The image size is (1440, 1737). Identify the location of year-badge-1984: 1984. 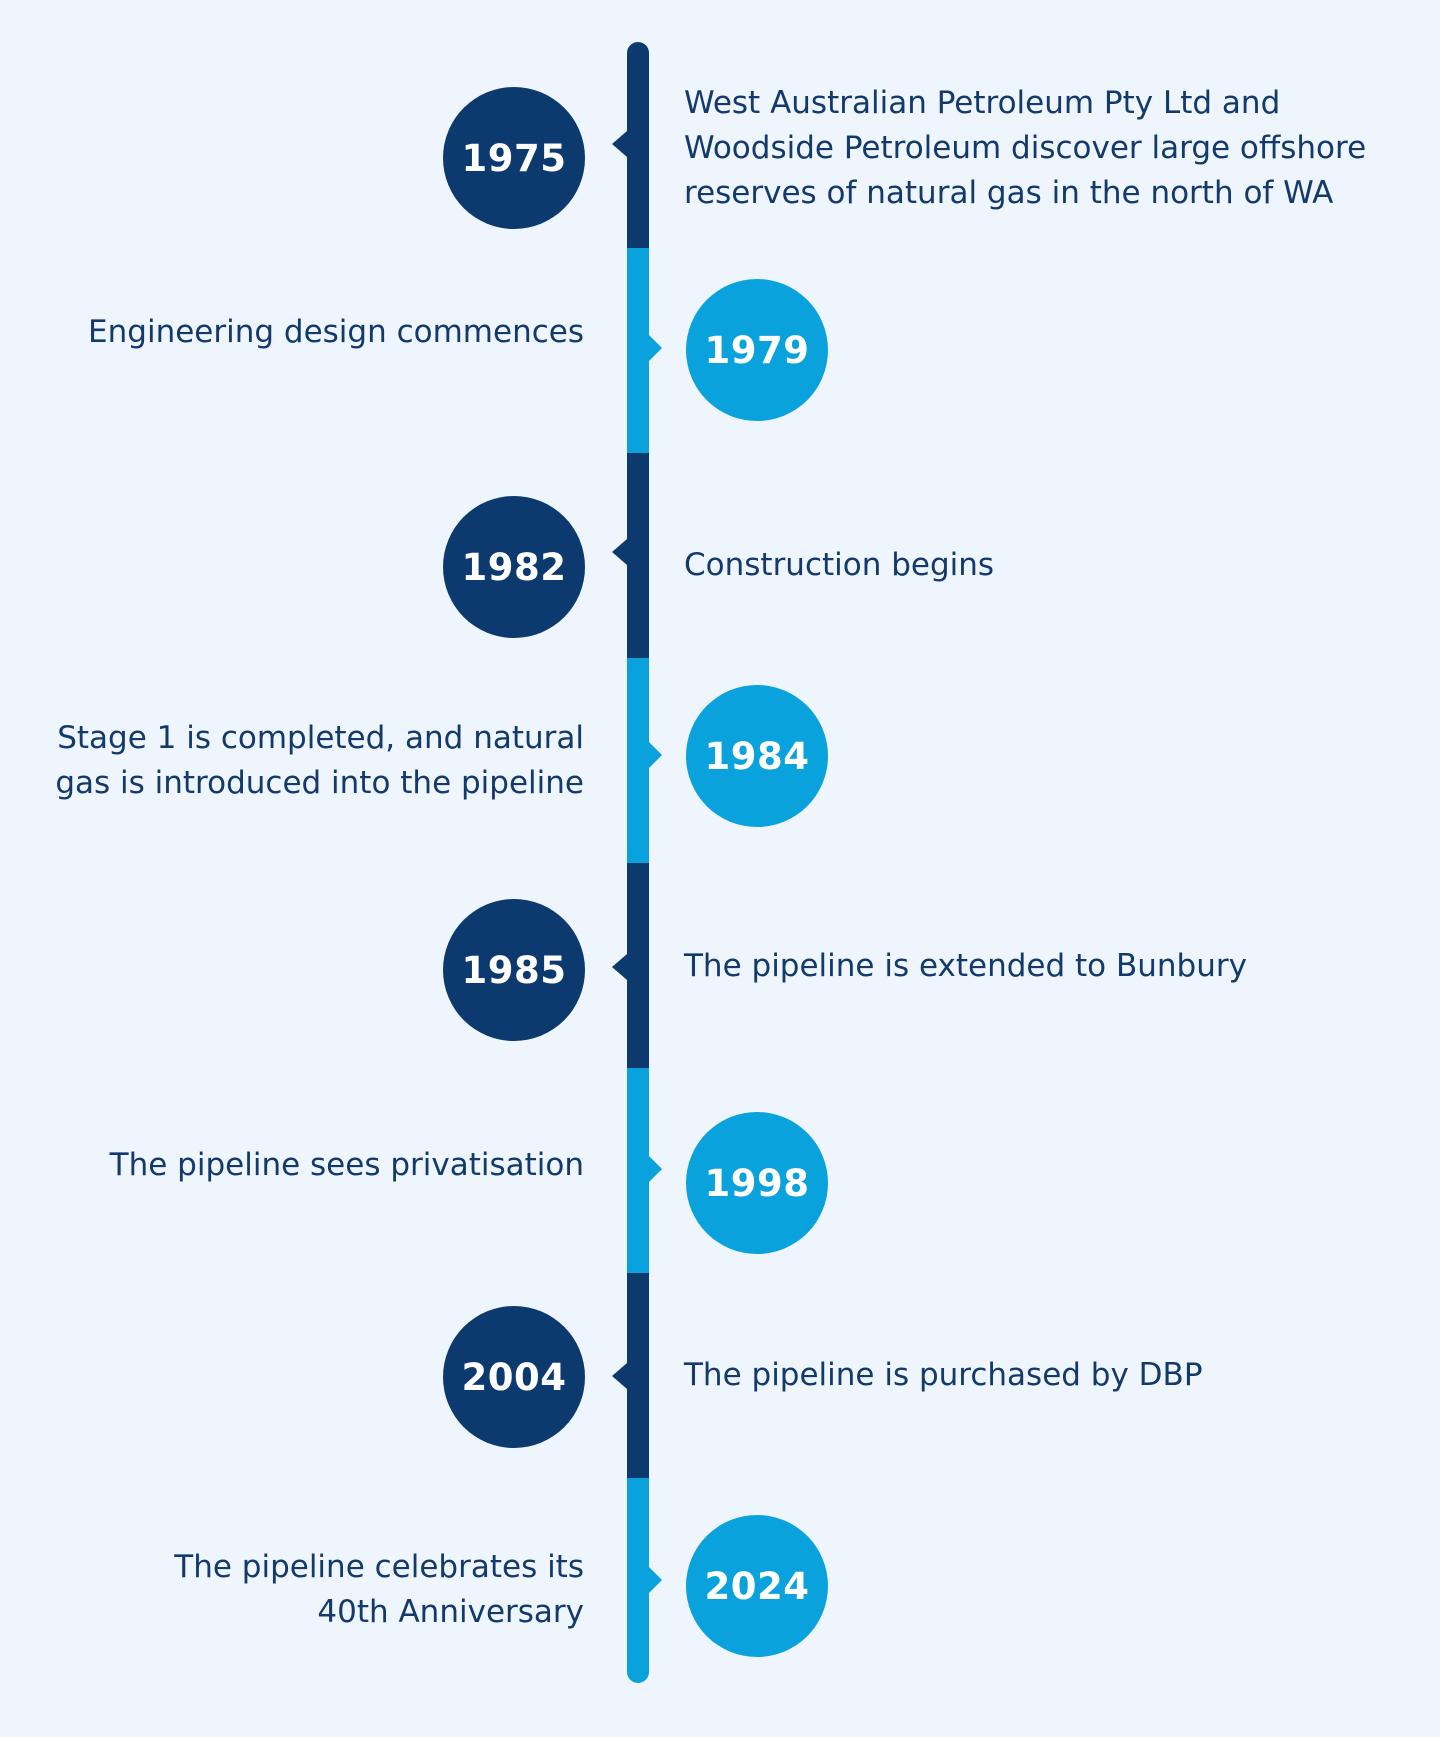
(757, 756).